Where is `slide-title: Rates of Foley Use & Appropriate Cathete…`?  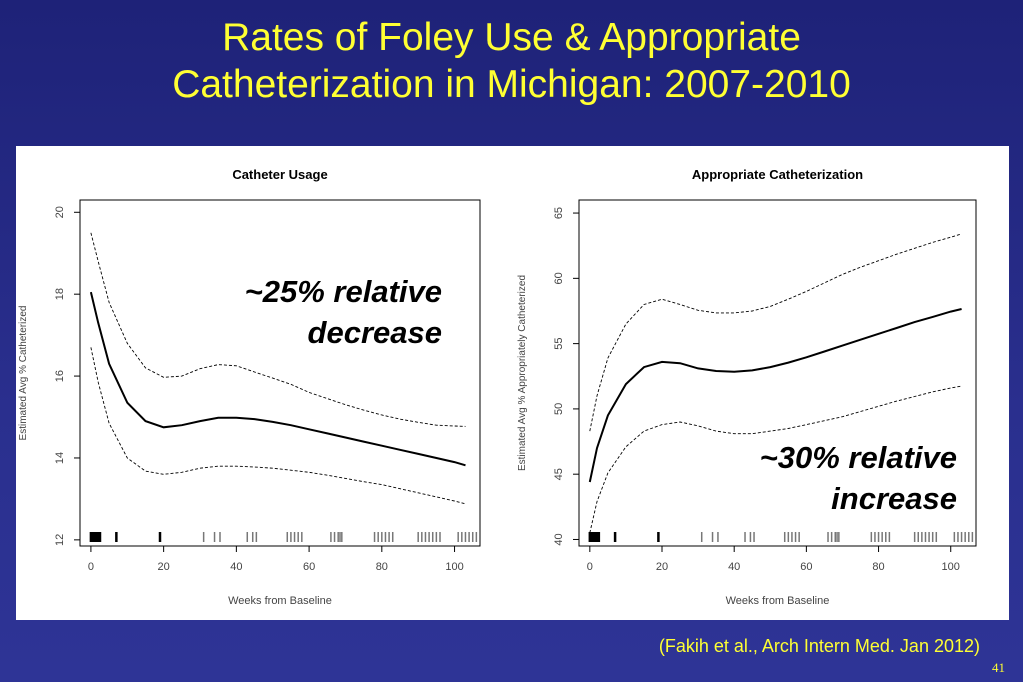 slide-title: Rates of Foley Use & Appropriate Cathete… is located at coordinates (511, 61).